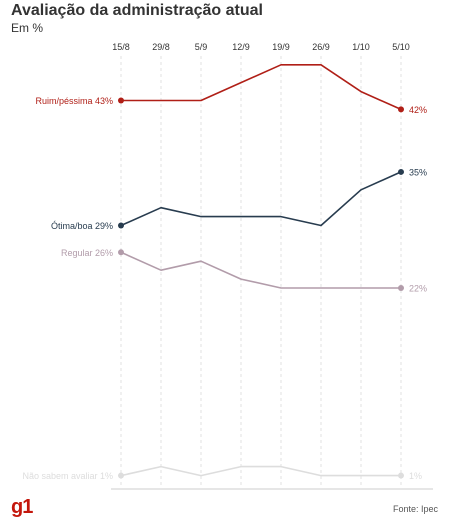 This screenshot has width=457, height=531. Describe the element at coordinates (201, 47) in the screenshot. I see `x-tick-label: 5/9` at that location.